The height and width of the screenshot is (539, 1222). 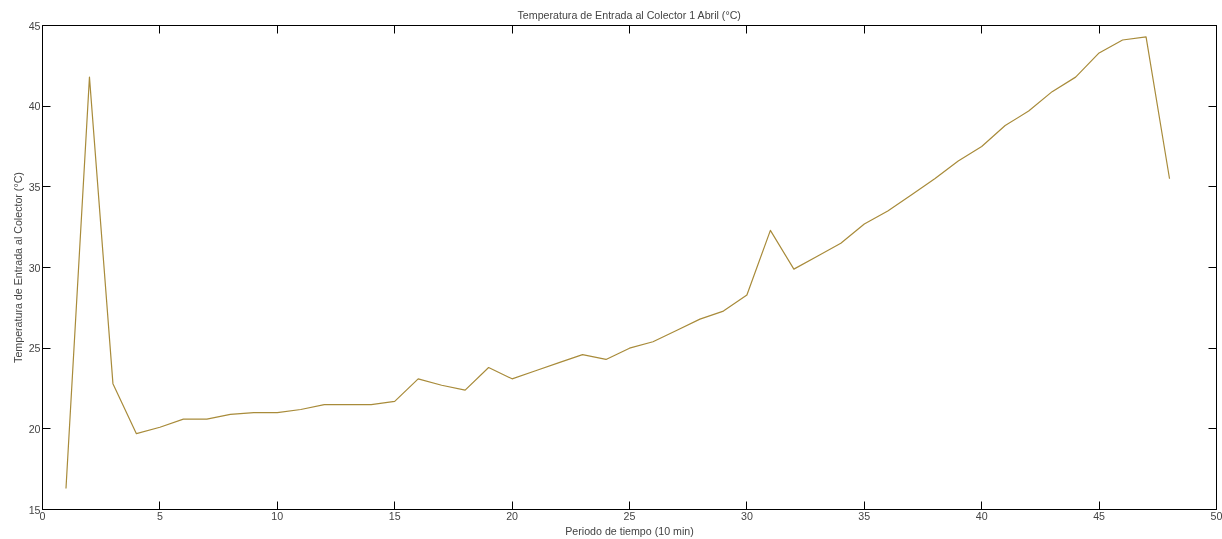 I want to click on x-tick-label: 50, so click(x=1216, y=515).